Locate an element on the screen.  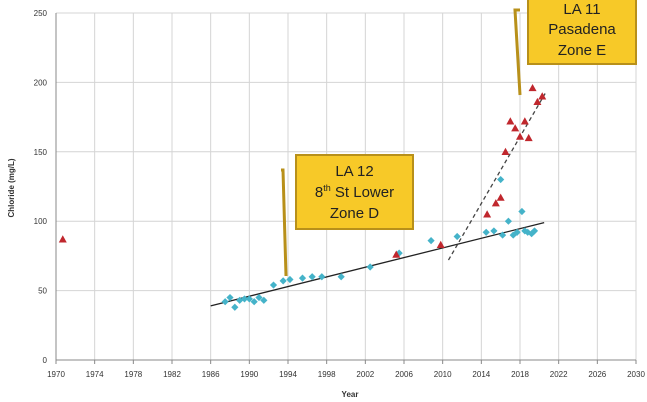
y-axis-title: Chloride (mg/L) is located at coordinates (11, 187).